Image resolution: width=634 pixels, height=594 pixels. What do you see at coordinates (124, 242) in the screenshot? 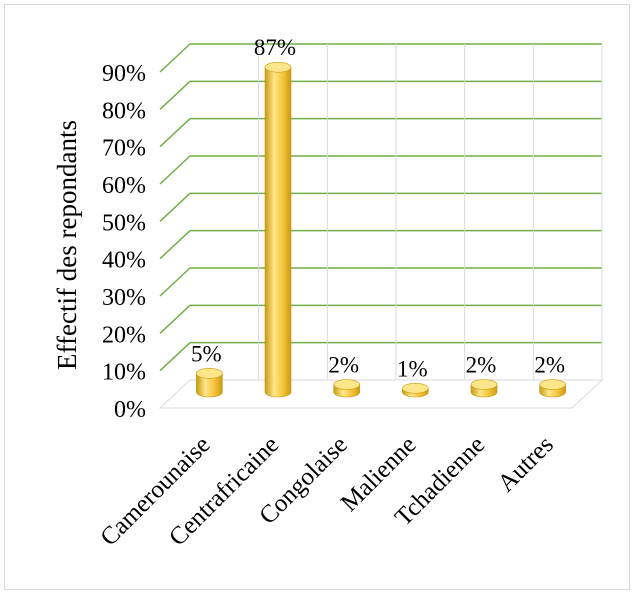
I see `y-axis: 0% 10% 20% 30% 40% 50% 60% 70% 80% 90%` at bounding box center [124, 242].